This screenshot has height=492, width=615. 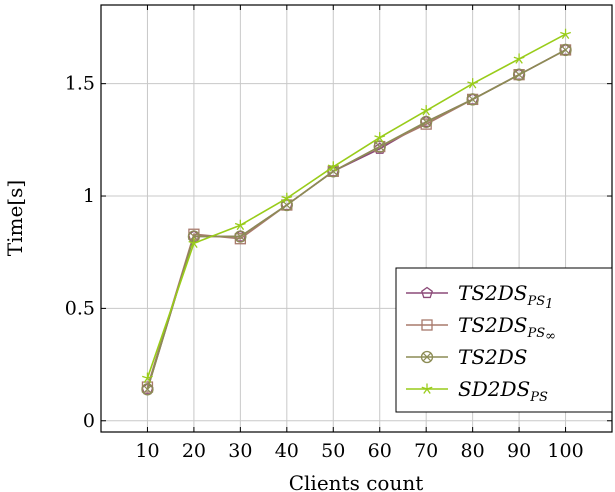 What do you see at coordinates (507, 328) in the screenshot?
I see `legend-label: TS2DSPS∞` at bounding box center [507, 328].